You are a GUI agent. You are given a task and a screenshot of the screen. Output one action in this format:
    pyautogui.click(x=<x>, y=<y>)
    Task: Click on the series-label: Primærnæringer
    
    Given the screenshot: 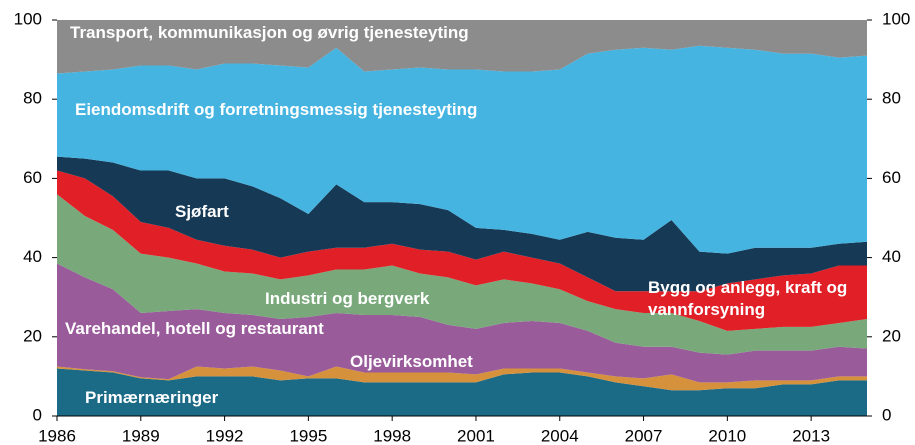 What is the action you would take?
    pyautogui.click(x=152, y=397)
    